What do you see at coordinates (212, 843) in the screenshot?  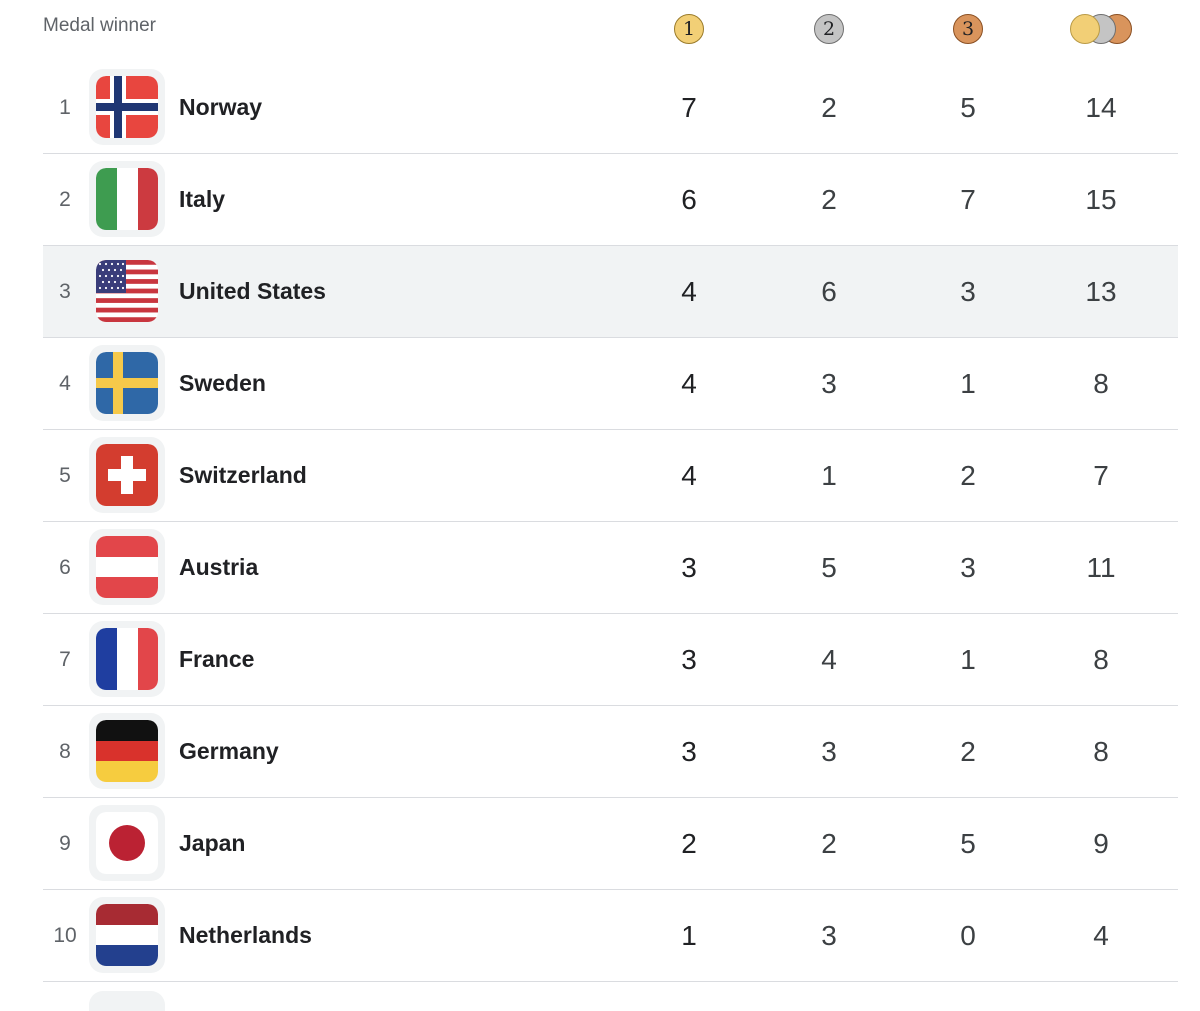 I see `country-name: Japan` at bounding box center [212, 843].